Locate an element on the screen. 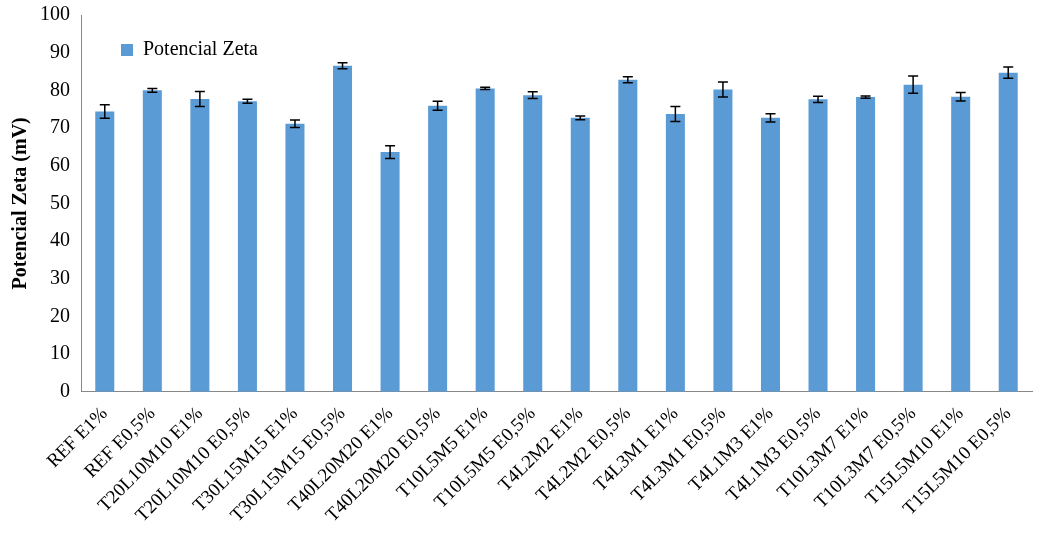  y-tick-label: 0 is located at coordinates (65, 389).